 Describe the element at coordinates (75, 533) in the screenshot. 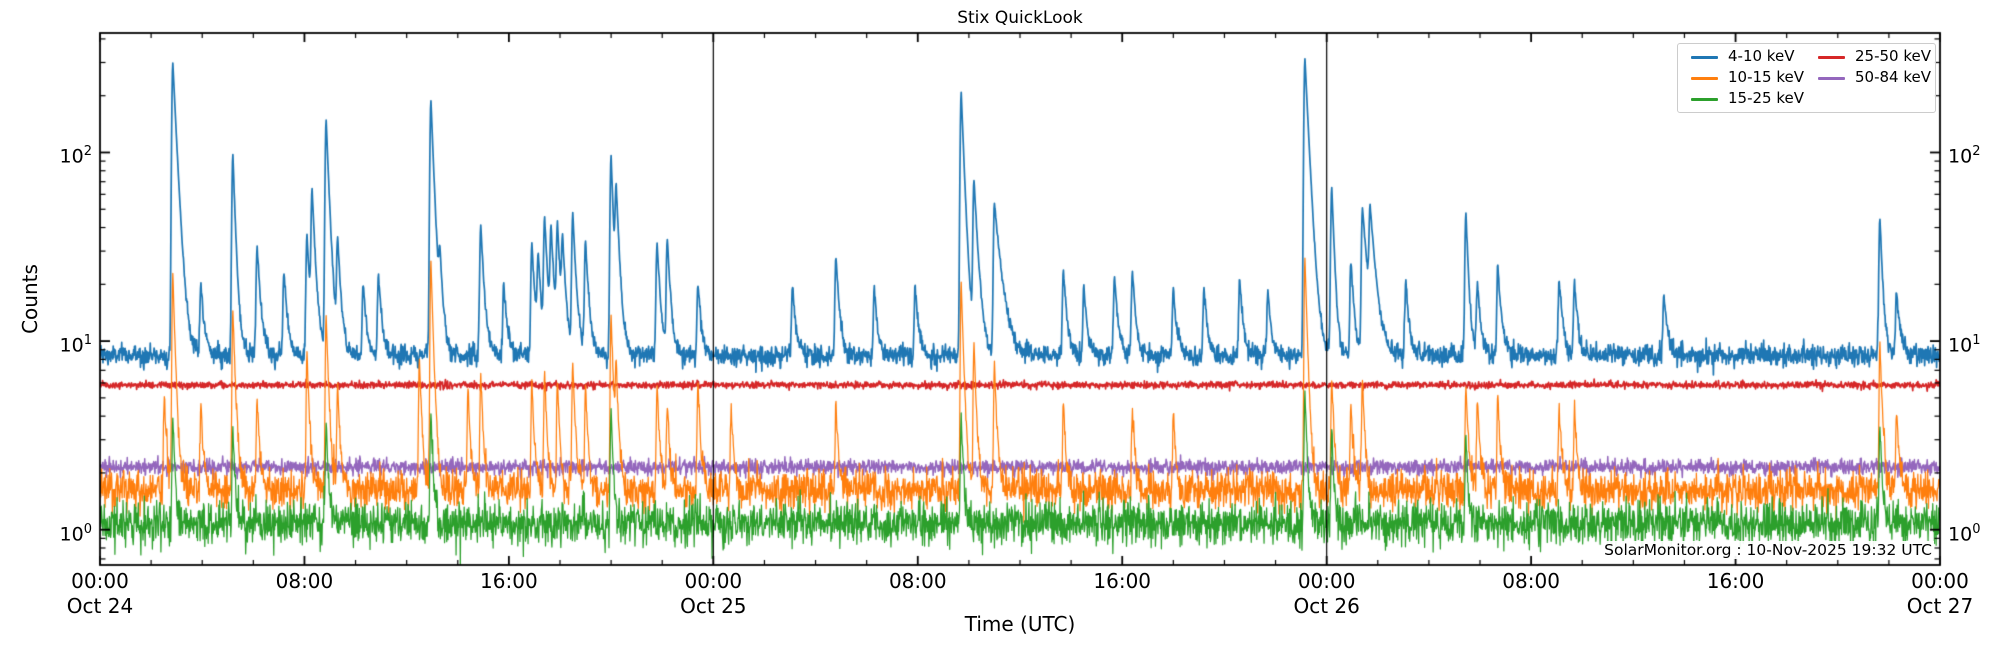

I see `y-tick-label-left: 100` at that location.